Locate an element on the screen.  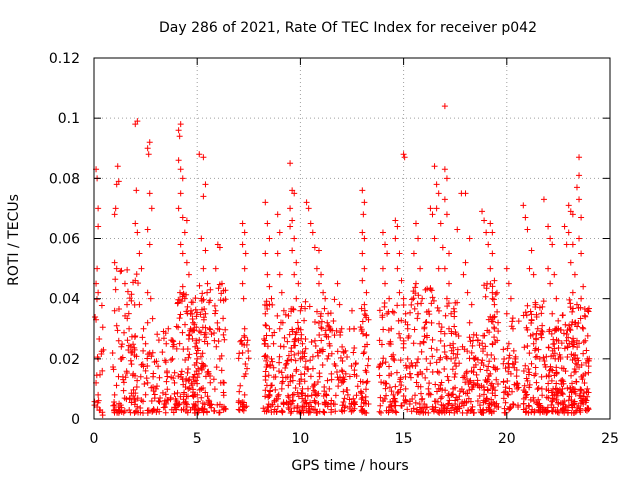
x-tick-label: 20 is located at coordinates (507, 439).